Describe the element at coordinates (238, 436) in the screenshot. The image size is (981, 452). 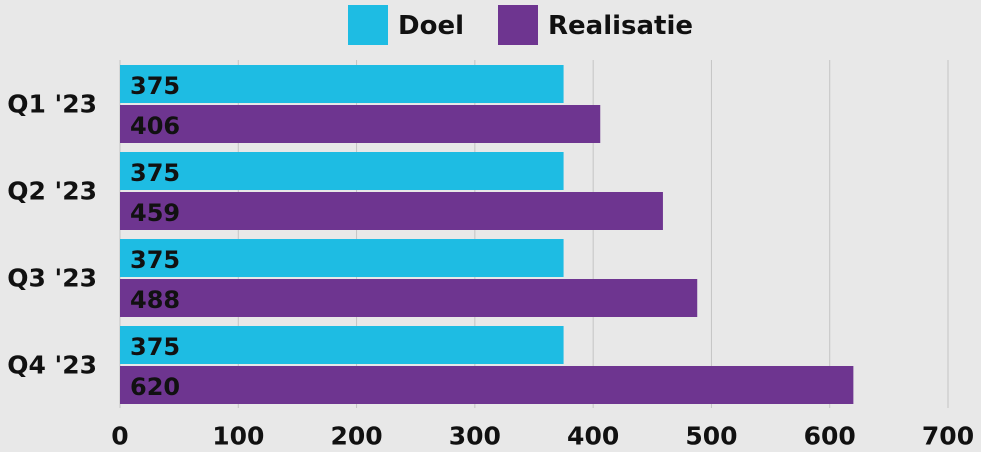
I see `x-tick-label: 100` at that location.